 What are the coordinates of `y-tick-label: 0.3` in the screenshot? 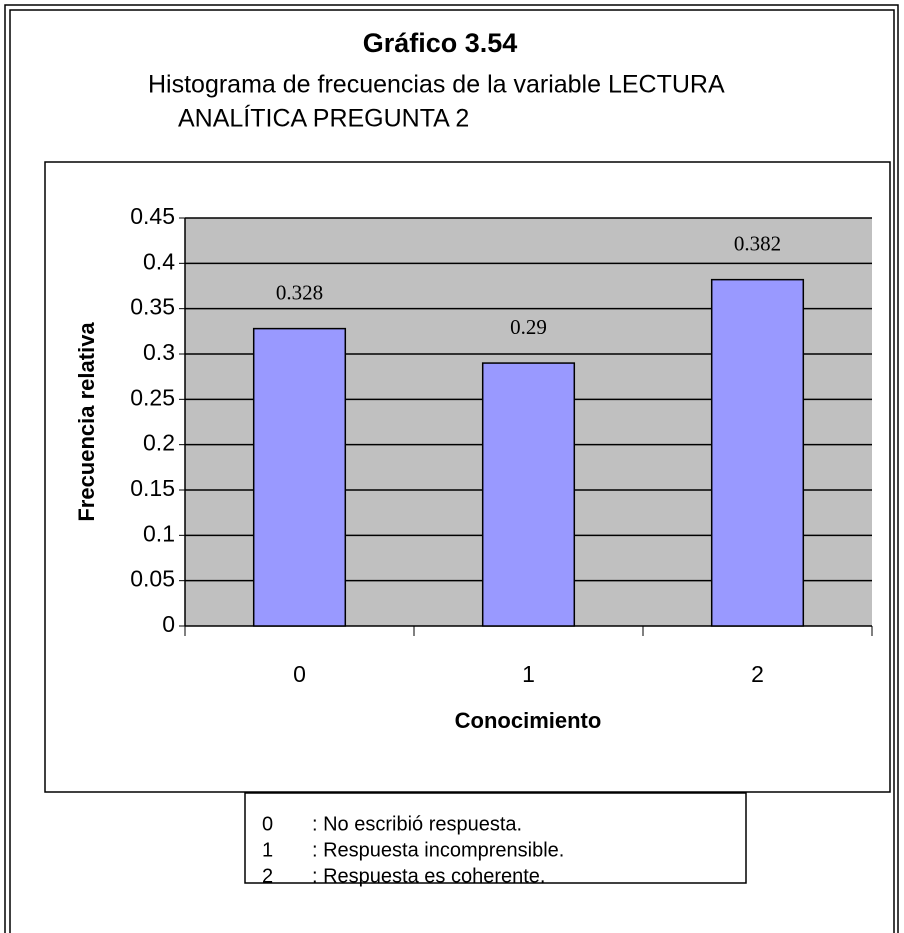 It's located at (159, 352).